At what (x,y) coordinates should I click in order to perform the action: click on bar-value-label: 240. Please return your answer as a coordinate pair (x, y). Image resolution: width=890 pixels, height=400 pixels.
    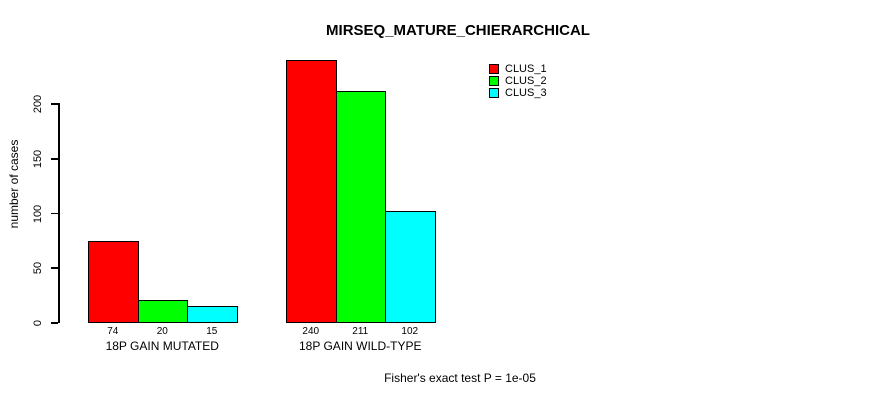
    Looking at the image, I should click on (311, 331).